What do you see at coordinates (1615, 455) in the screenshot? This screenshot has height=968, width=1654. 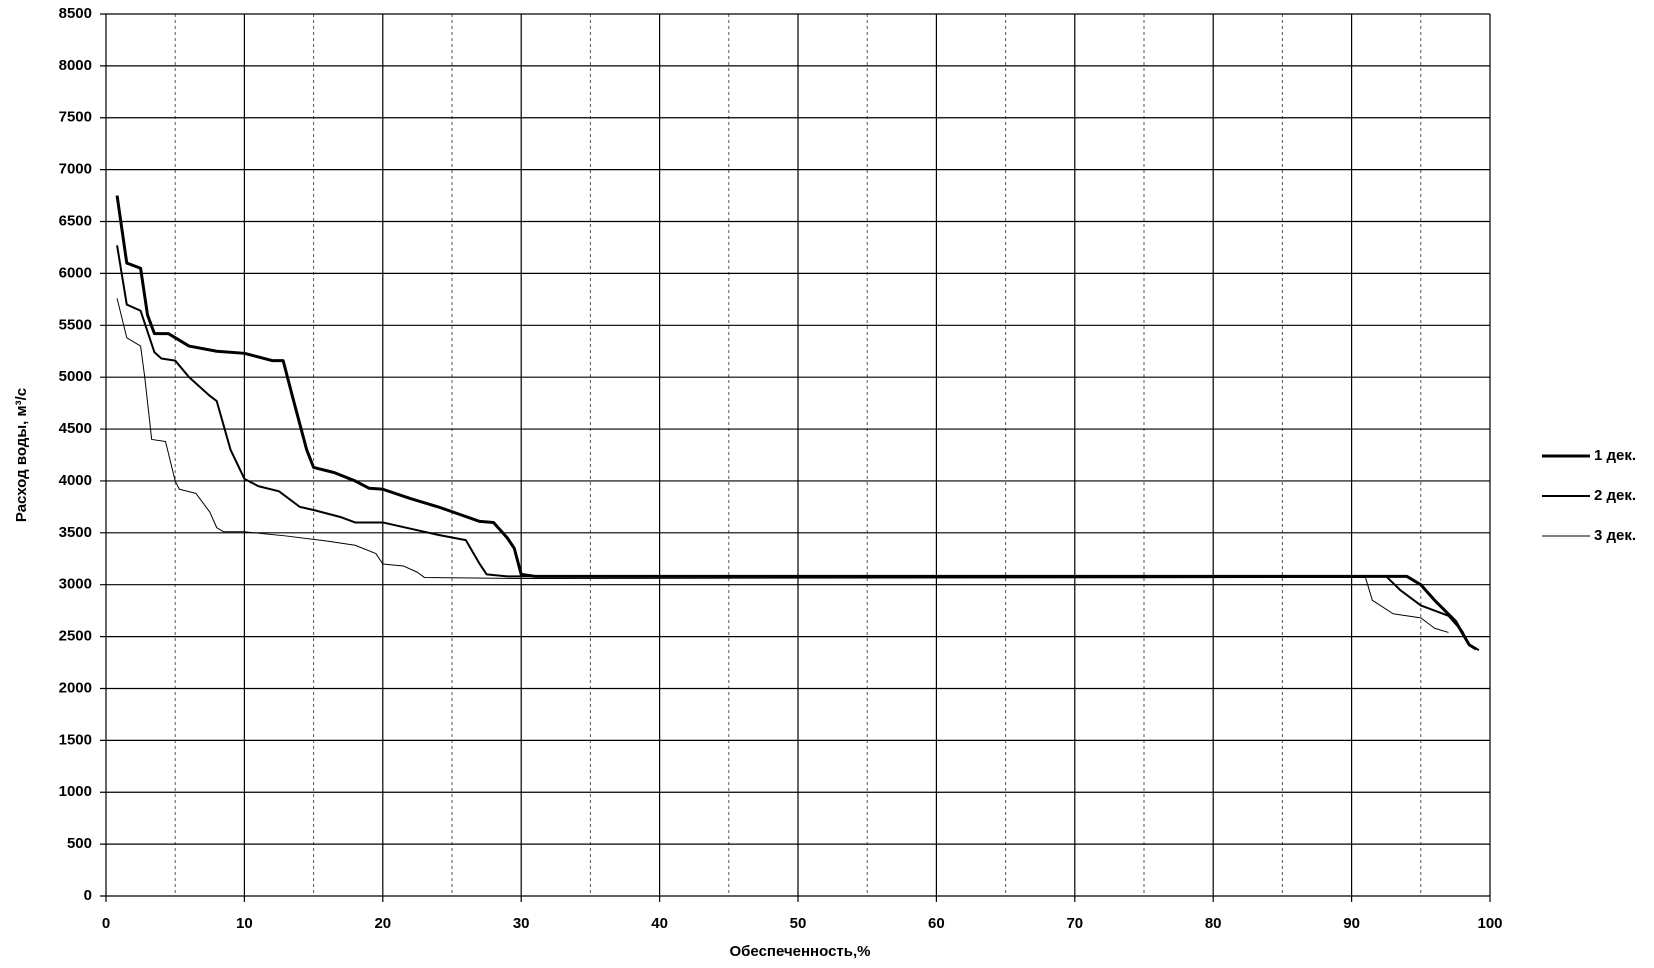 I see `legend-label: 1 дек.` at bounding box center [1615, 455].